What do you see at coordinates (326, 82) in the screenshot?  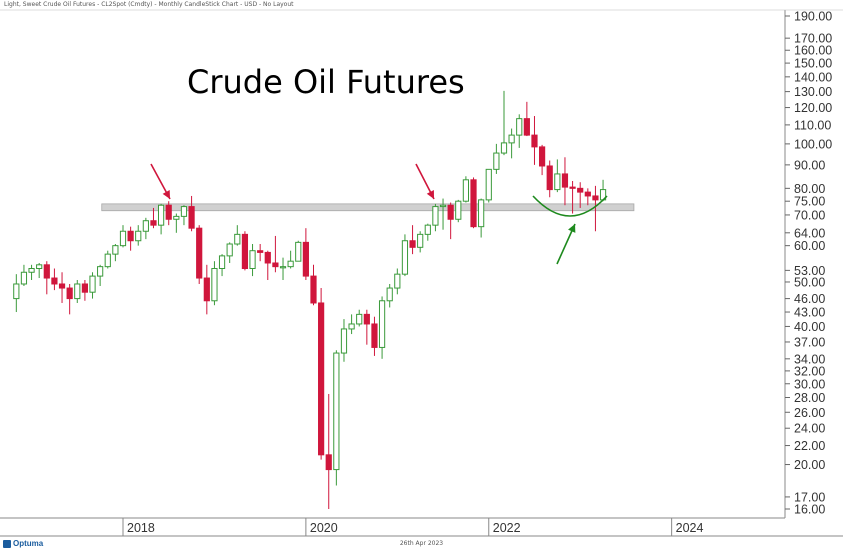 I see `chart-title: Crude Oil Futures` at bounding box center [326, 82].